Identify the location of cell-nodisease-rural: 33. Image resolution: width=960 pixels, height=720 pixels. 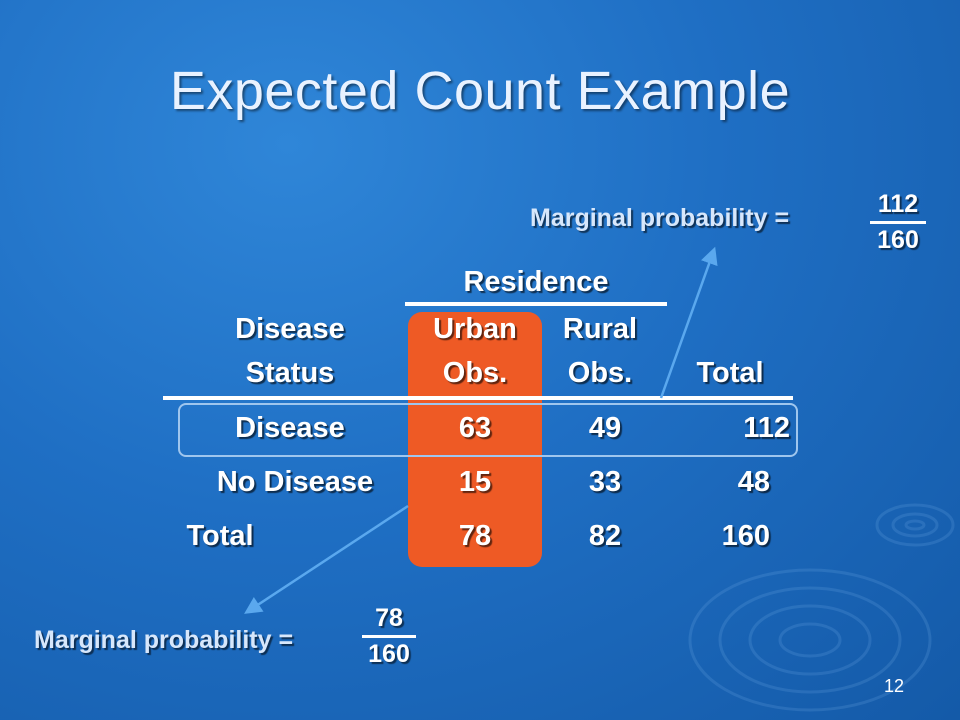
(605, 482).